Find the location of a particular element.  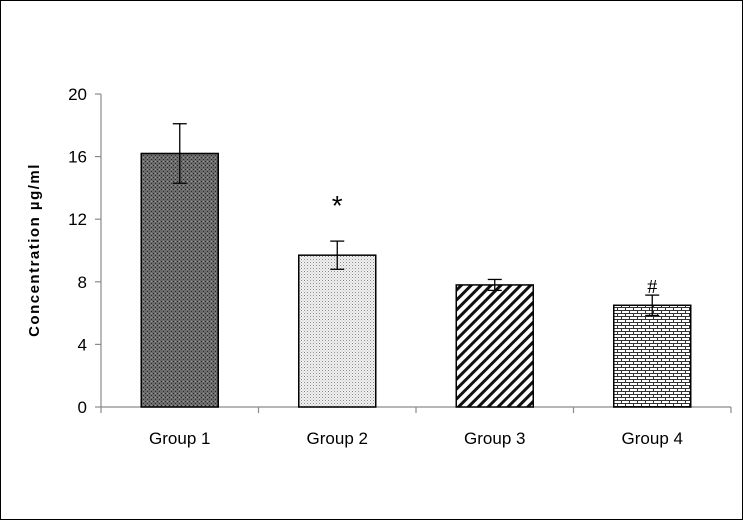

y-tick-label: 0 is located at coordinates (82, 407).